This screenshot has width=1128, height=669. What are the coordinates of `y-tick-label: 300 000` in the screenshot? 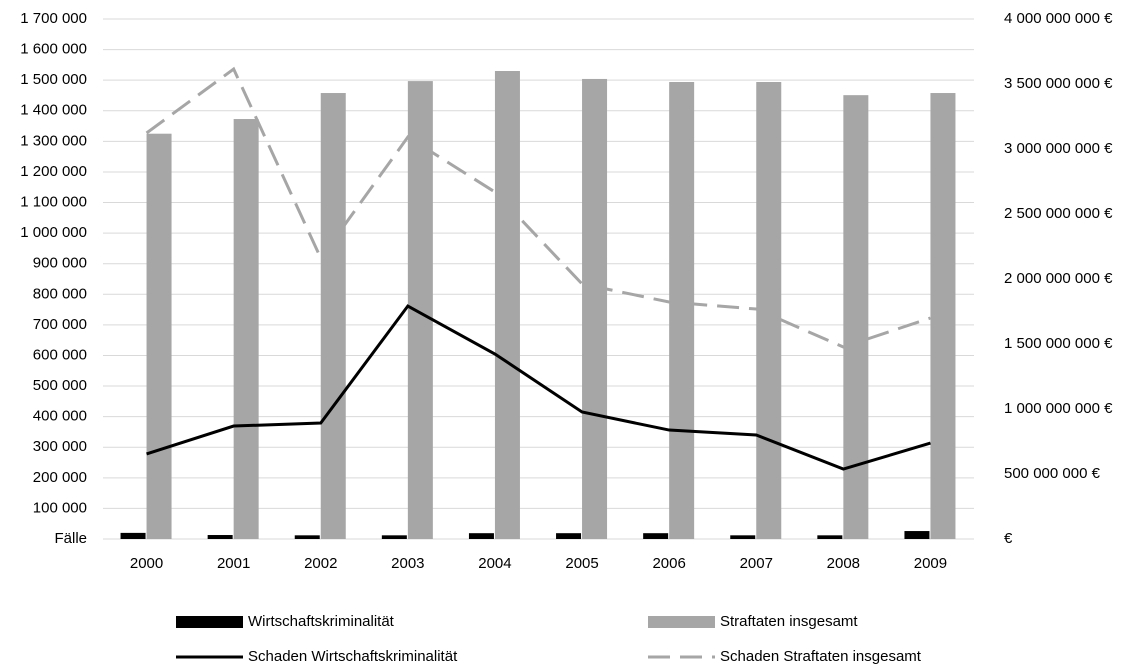 It's located at (60, 446).